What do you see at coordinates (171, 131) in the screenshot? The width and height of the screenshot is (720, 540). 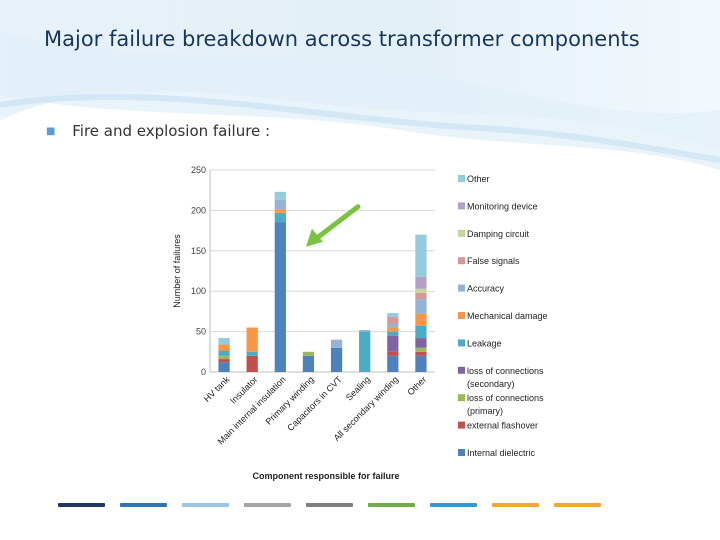 I see `bullet-text: Fire and explosion failure :` at bounding box center [171, 131].